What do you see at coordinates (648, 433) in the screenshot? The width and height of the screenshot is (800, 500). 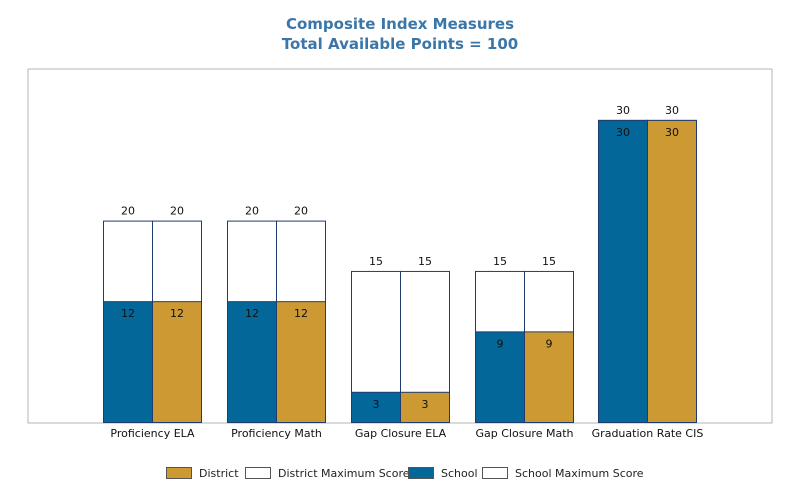 I see `x-tick-label: Graduation Rate CIS` at bounding box center [648, 433].